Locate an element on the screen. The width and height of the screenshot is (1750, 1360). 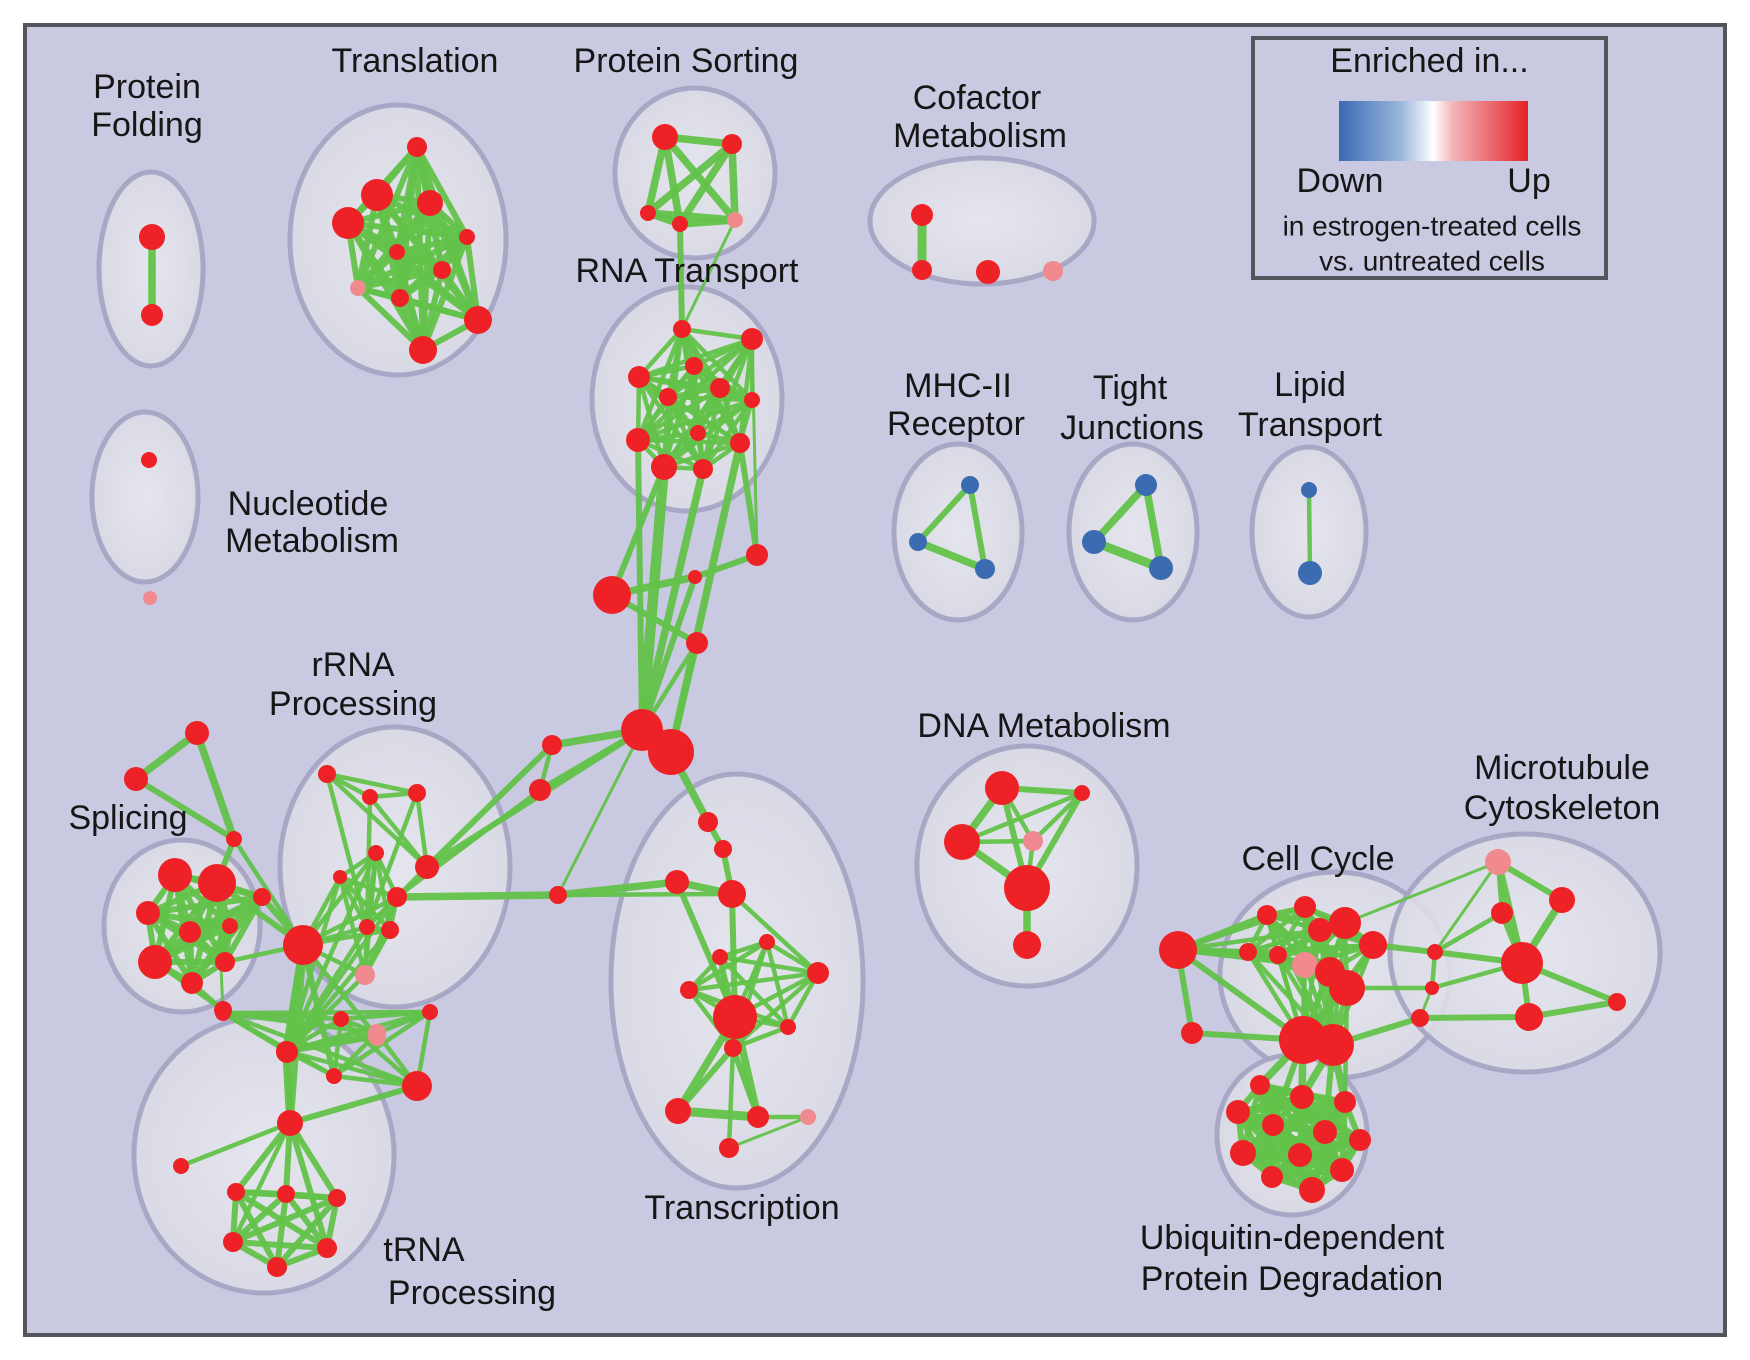
cluster-label: Nucleotide is located at coordinates (308, 504).